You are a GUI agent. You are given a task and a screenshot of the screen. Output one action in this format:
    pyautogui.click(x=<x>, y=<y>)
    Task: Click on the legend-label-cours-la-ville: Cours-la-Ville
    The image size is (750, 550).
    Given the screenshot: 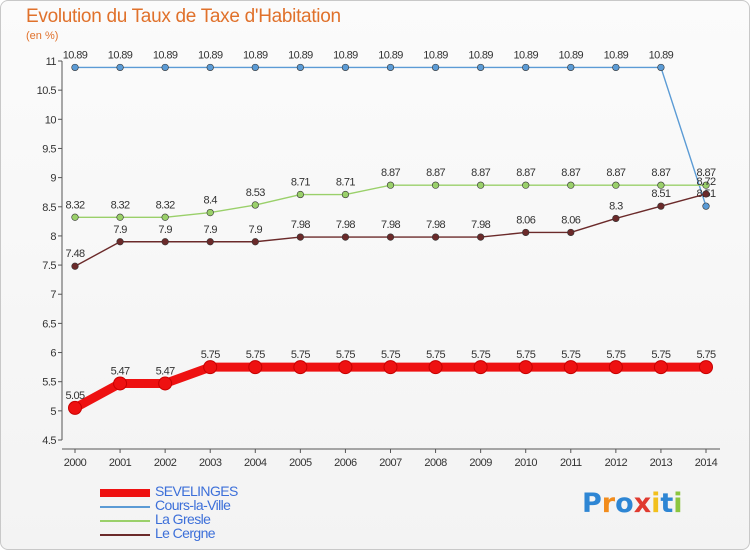 What is the action you would take?
    pyautogui.click(x=193, y=505)
    